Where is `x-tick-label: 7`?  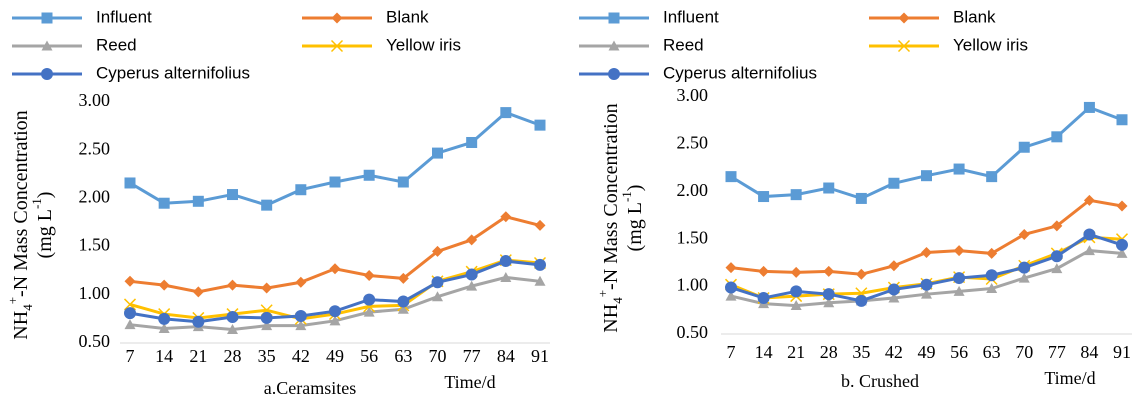
x-tick-label: 7 is located at coordinates (130, 356).